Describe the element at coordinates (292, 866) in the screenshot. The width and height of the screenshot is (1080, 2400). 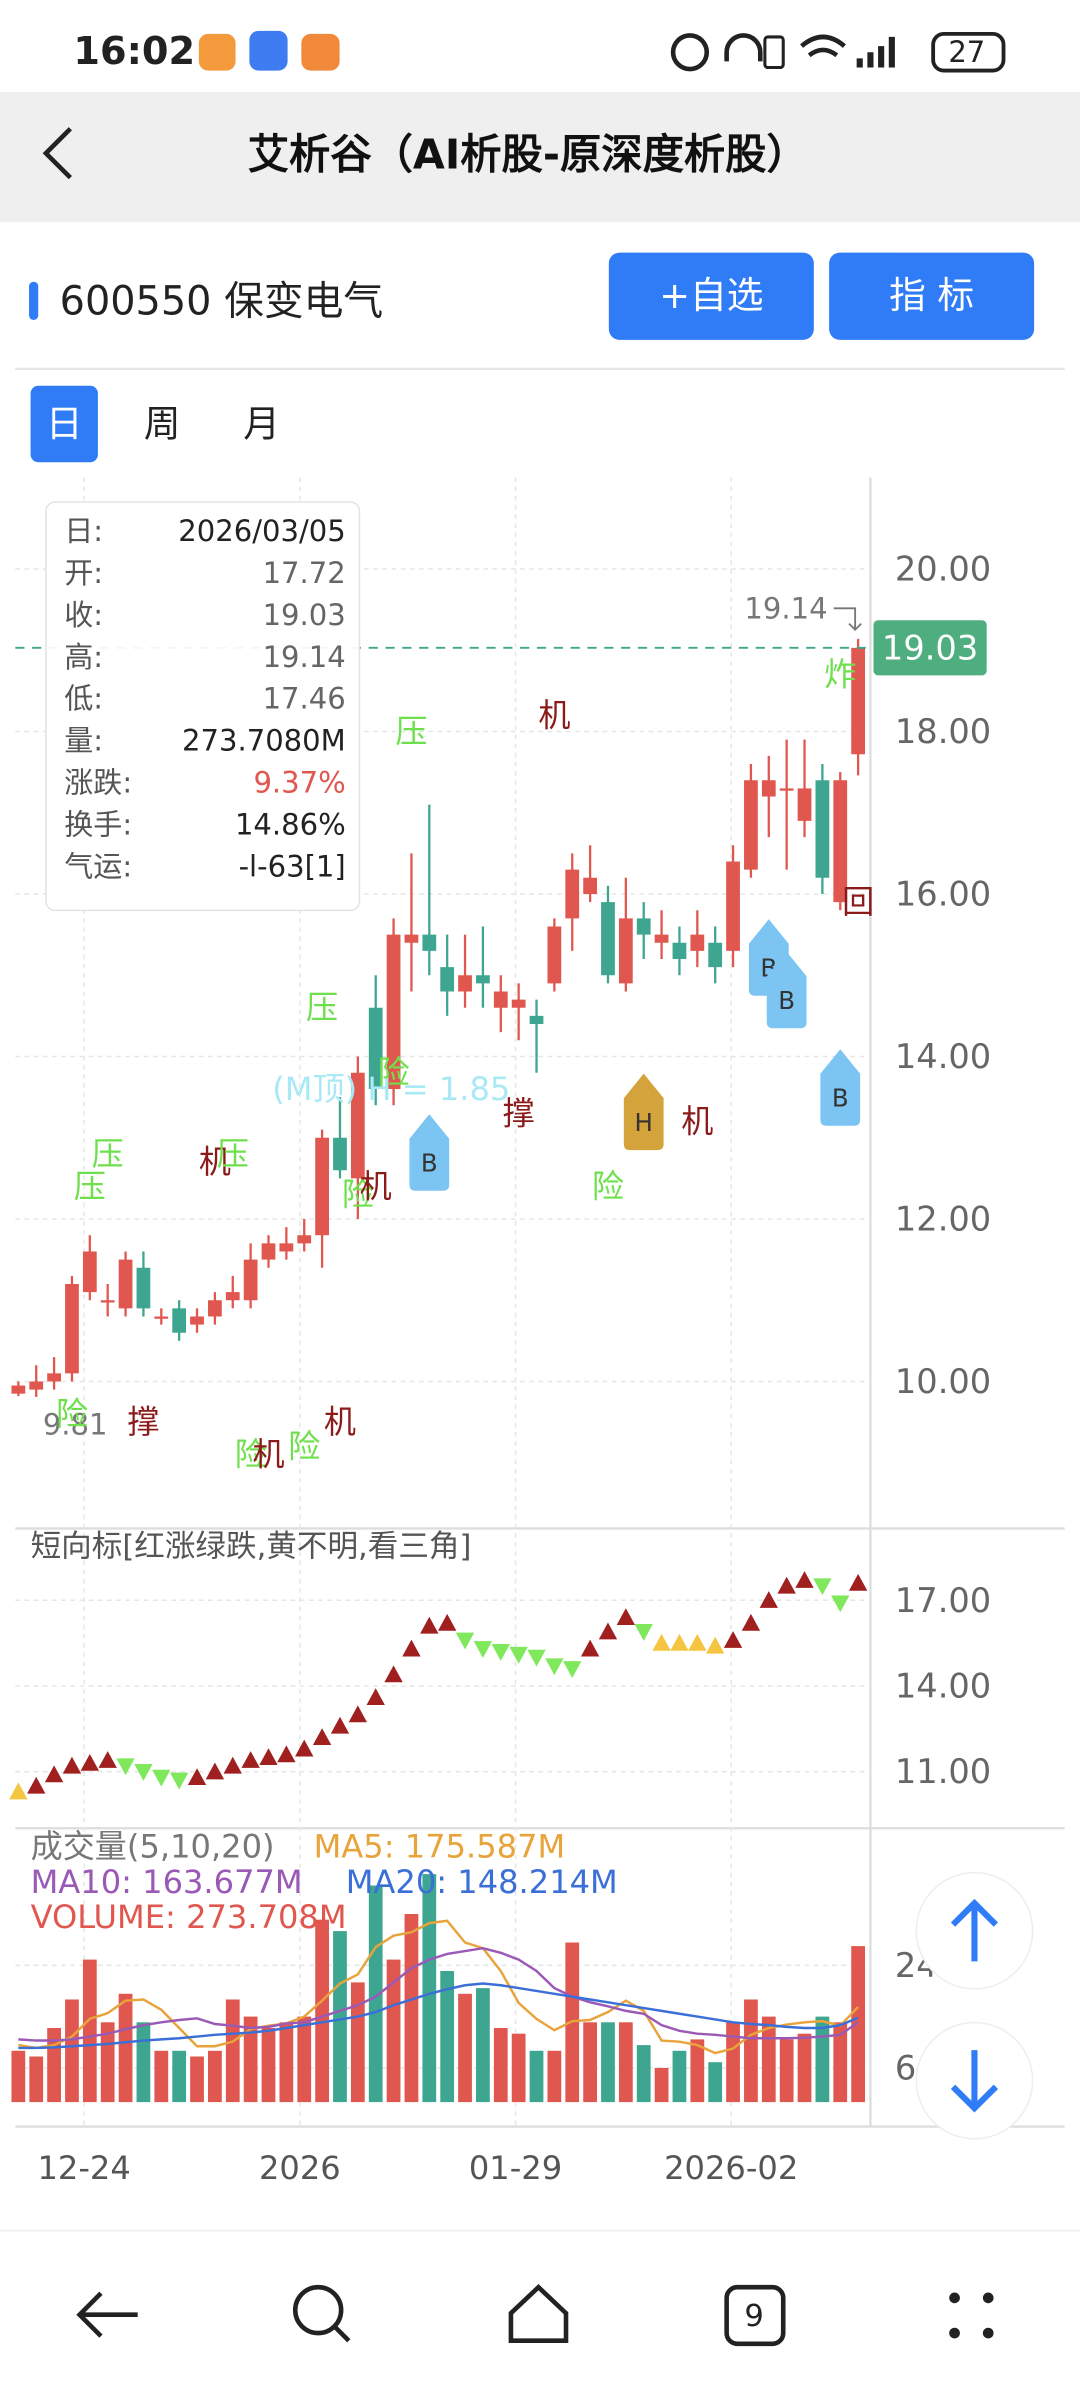
I see `tooltip-value: -l-63[1]` at that location.